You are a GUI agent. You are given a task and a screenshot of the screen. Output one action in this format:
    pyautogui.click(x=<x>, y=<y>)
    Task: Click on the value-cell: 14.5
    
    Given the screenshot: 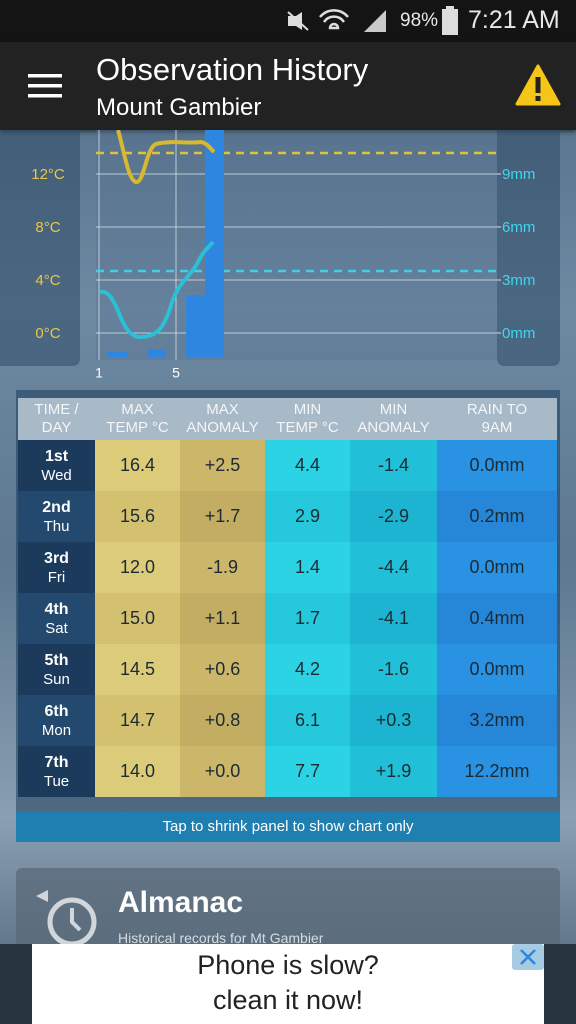 What is the action you would take?
    pyautogui.click(x=137, y=669)
    